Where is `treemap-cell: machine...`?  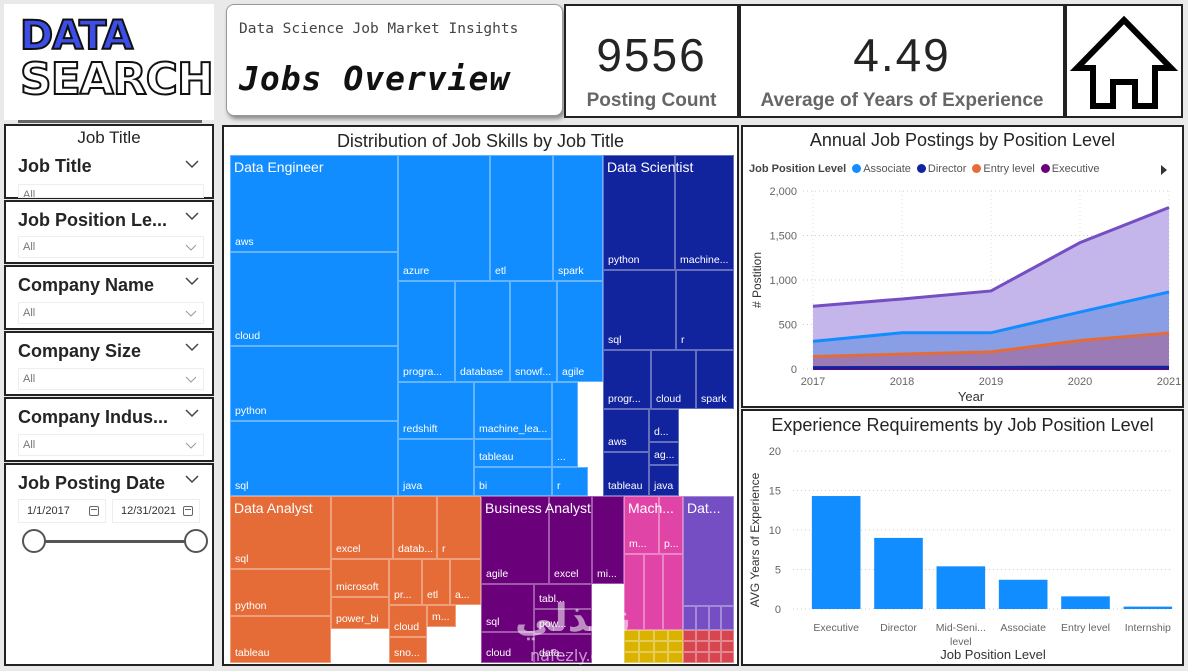
treemap-cell: machine... is located at coordinates (704, 212).